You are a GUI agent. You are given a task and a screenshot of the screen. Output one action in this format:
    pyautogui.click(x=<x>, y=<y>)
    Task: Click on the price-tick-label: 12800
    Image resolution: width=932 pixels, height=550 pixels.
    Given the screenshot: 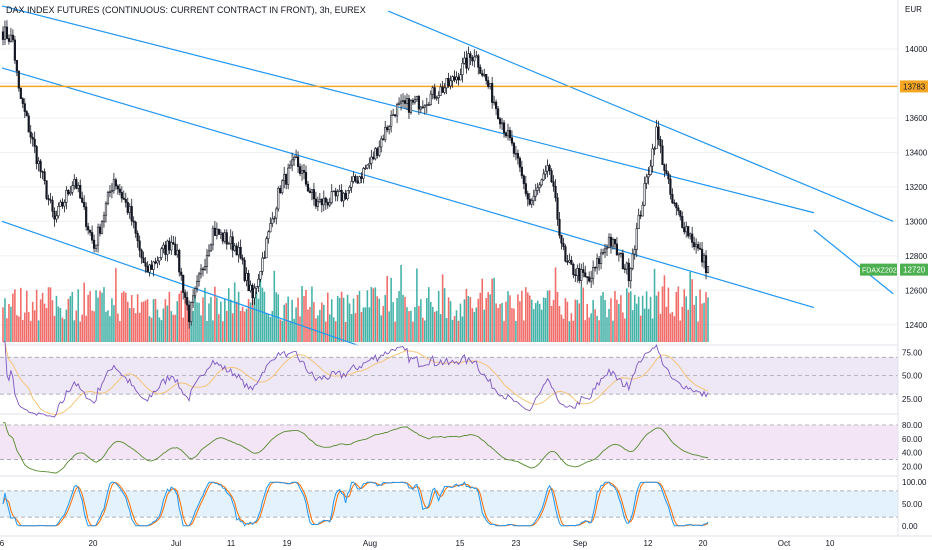 What is the action you would take?
    pyautogui.click(x=916, y=256)
    